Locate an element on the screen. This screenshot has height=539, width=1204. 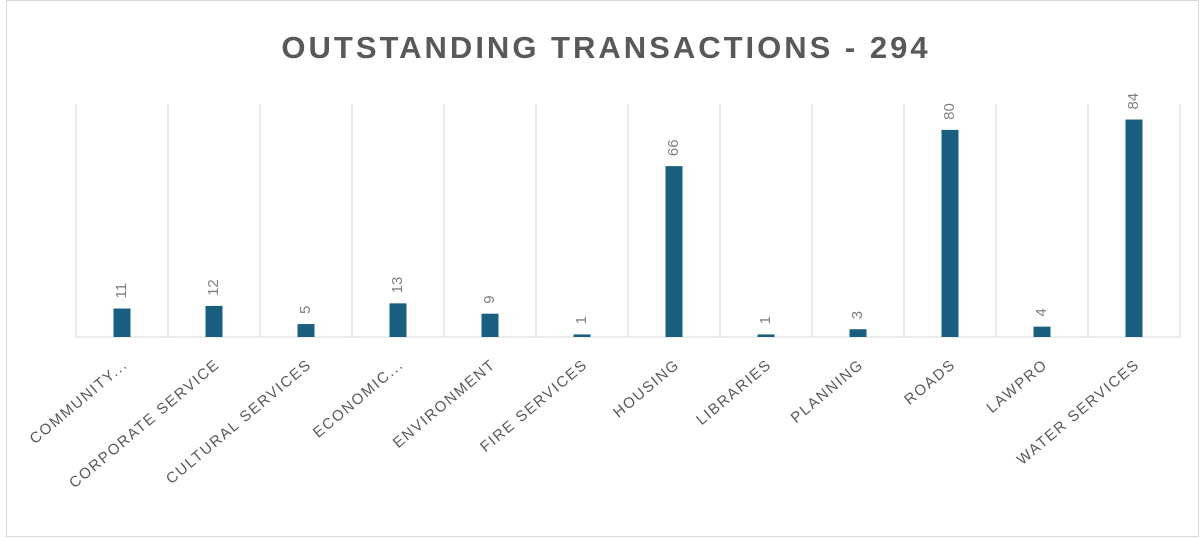
data-label: 13 is located at coordinates (397, 285).